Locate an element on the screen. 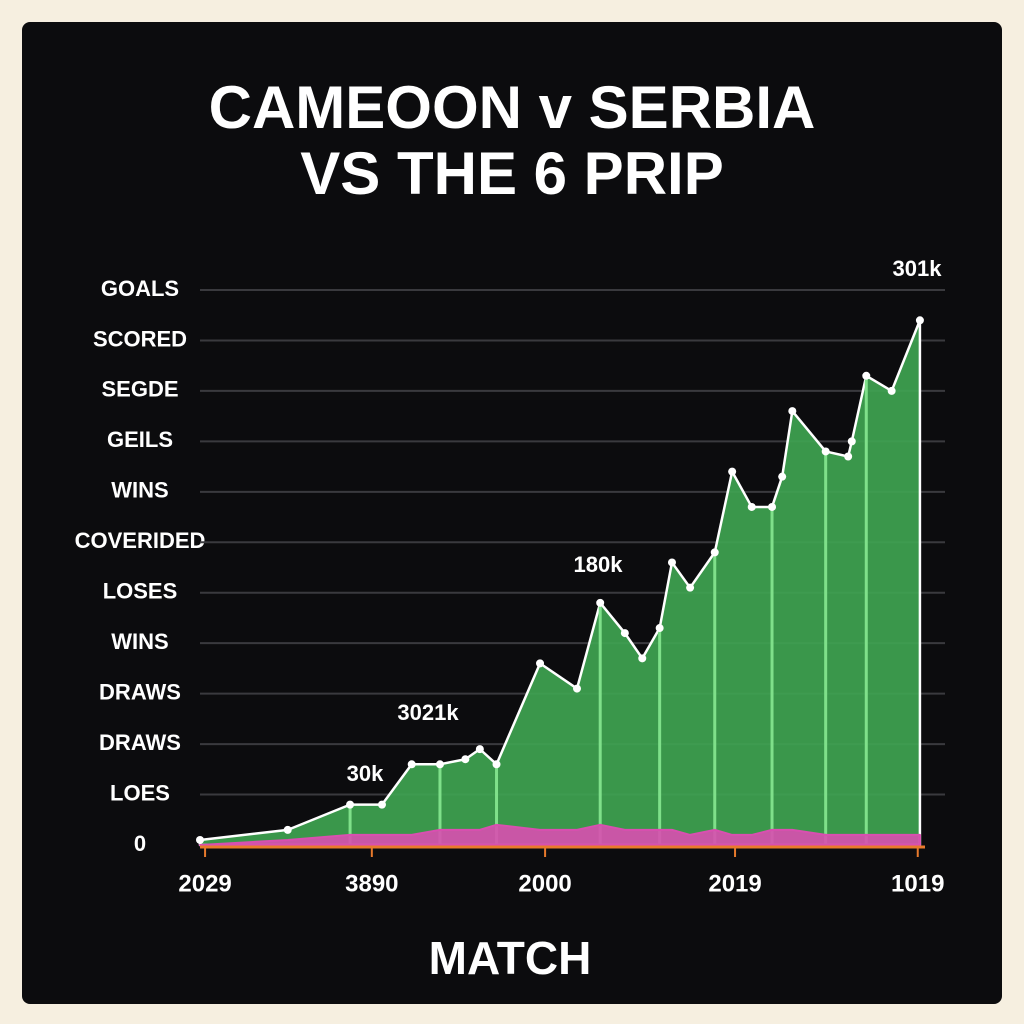 The height and width of the screenshot is (1024, 1024). y-tick-label: GOALS is located at coordinates (140, 288).